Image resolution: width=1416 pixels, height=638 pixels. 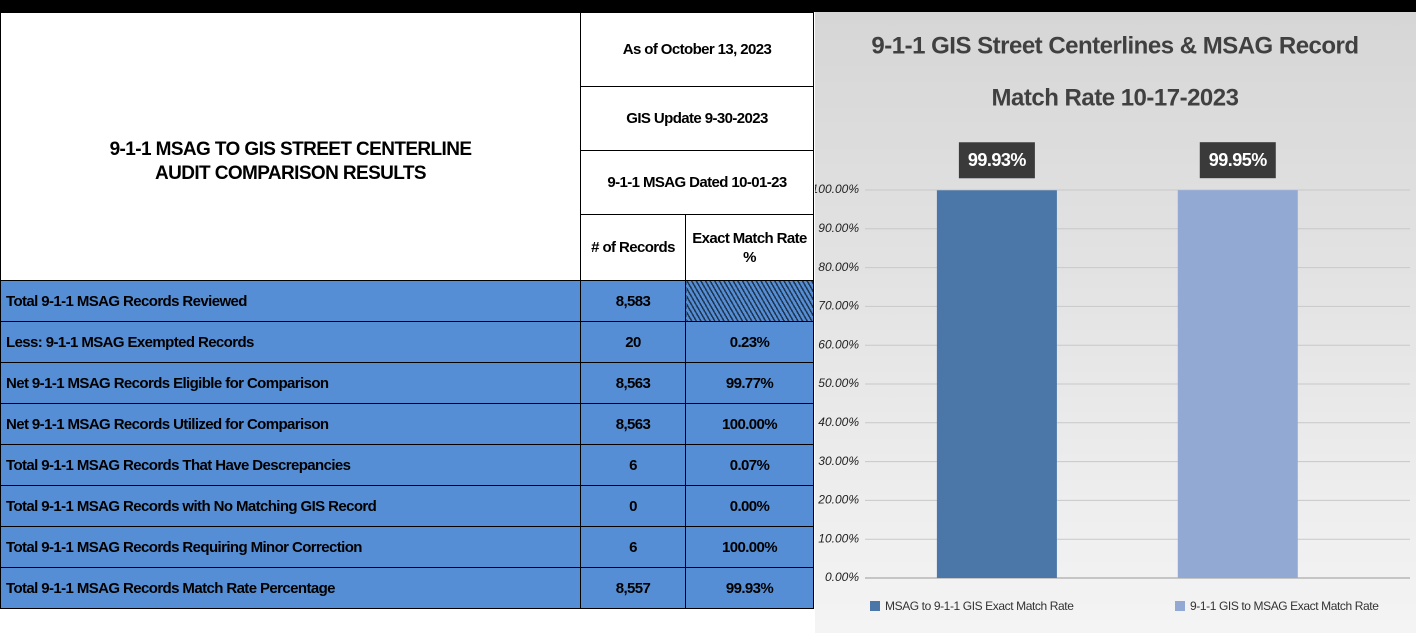 I want to click on y-tick-label: 50.00%, so click(x=838, y=383).